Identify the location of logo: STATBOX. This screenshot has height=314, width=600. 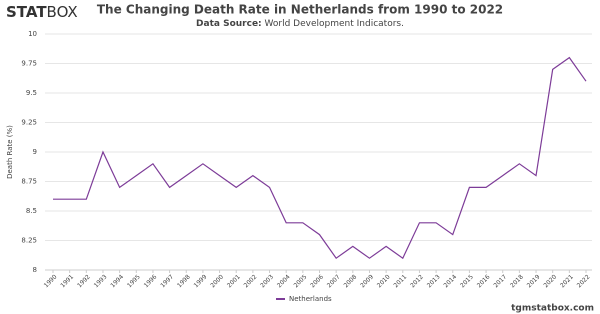
(42, 12).